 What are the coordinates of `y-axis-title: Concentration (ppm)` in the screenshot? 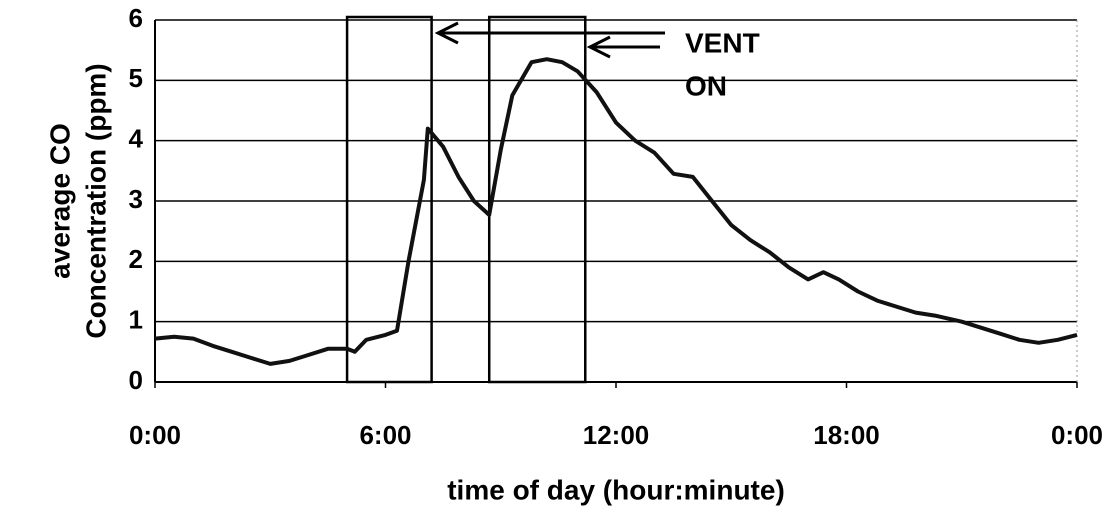 It's located at (95, 200).